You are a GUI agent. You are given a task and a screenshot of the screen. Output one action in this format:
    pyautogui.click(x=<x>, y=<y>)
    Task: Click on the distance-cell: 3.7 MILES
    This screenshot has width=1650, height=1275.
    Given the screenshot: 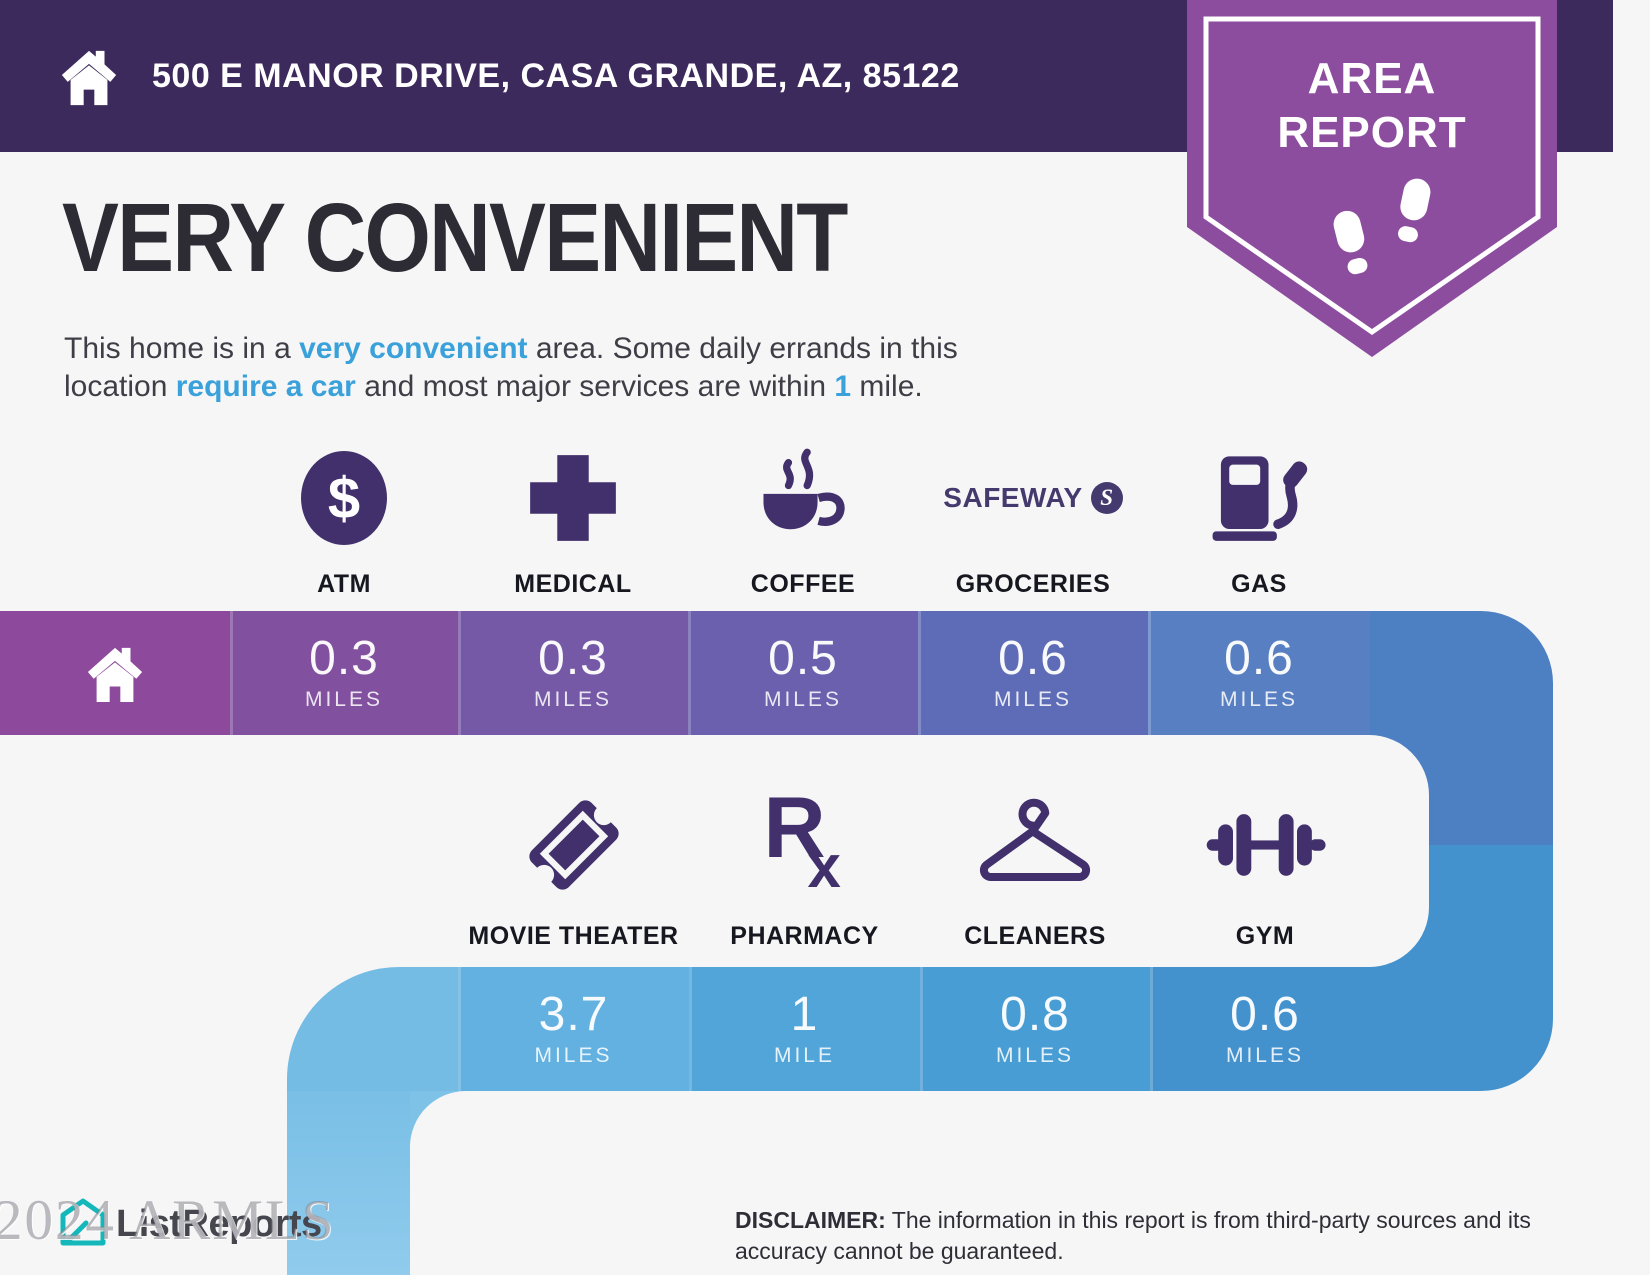 What is the action you would take?
    pyautogui.click(x=573, y=1029)
    